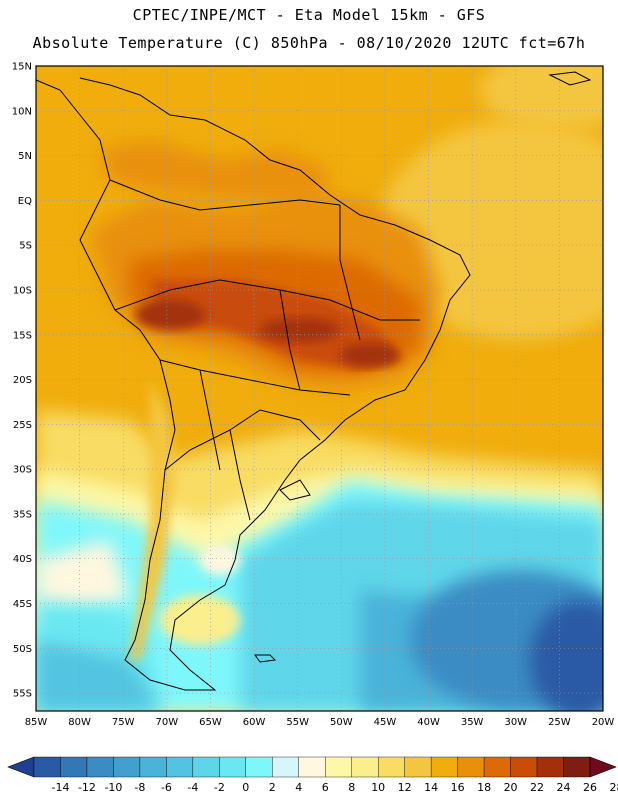 The width and height of the screenshot is (618, 800). I want to click on lat-tick-label: 20S, so click(22, 380).